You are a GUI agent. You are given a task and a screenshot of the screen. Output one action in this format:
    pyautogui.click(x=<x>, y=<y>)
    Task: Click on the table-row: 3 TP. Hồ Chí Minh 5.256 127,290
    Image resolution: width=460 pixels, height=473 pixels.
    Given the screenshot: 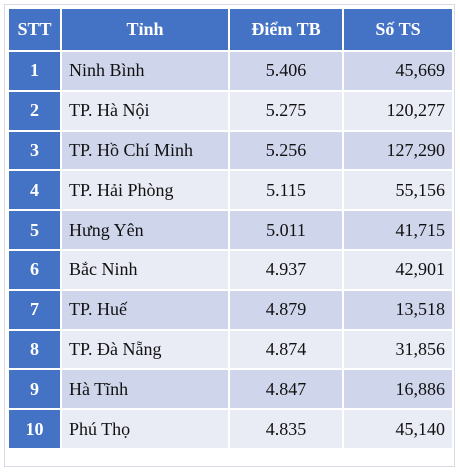 What is the action you would take?
    pyautogui.click(x=230, y=150)
    